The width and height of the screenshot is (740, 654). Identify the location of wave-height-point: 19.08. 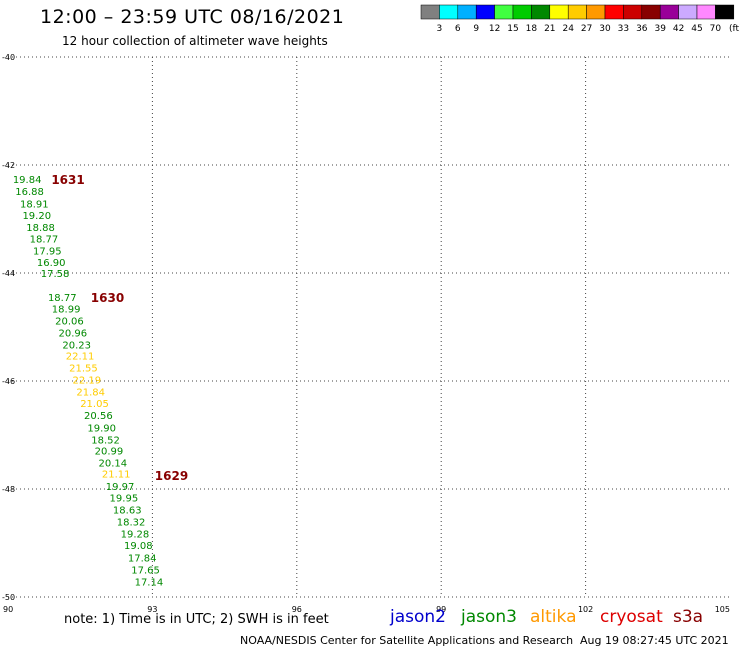
(138, 546).